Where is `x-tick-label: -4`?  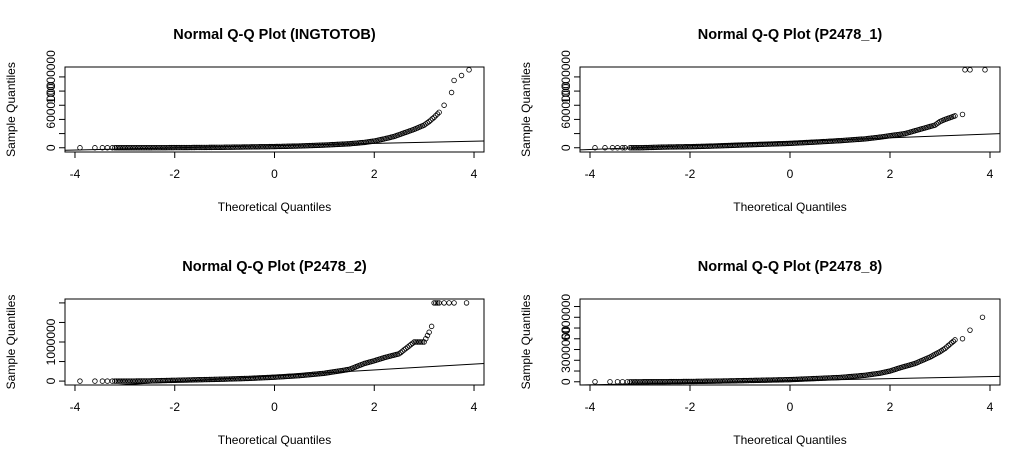 x-tick-label: -4 is located at coordinates (590, 174).